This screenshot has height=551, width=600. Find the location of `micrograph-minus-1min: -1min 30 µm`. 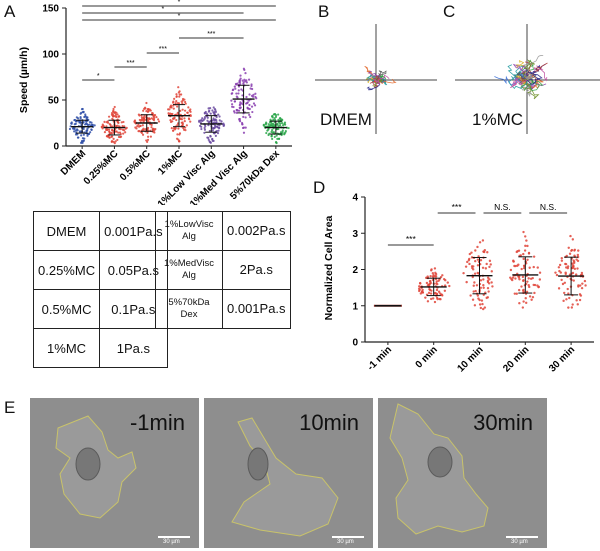

micrograph-minus-1min: -1min 30 µm is located at coordinates (114, 473).